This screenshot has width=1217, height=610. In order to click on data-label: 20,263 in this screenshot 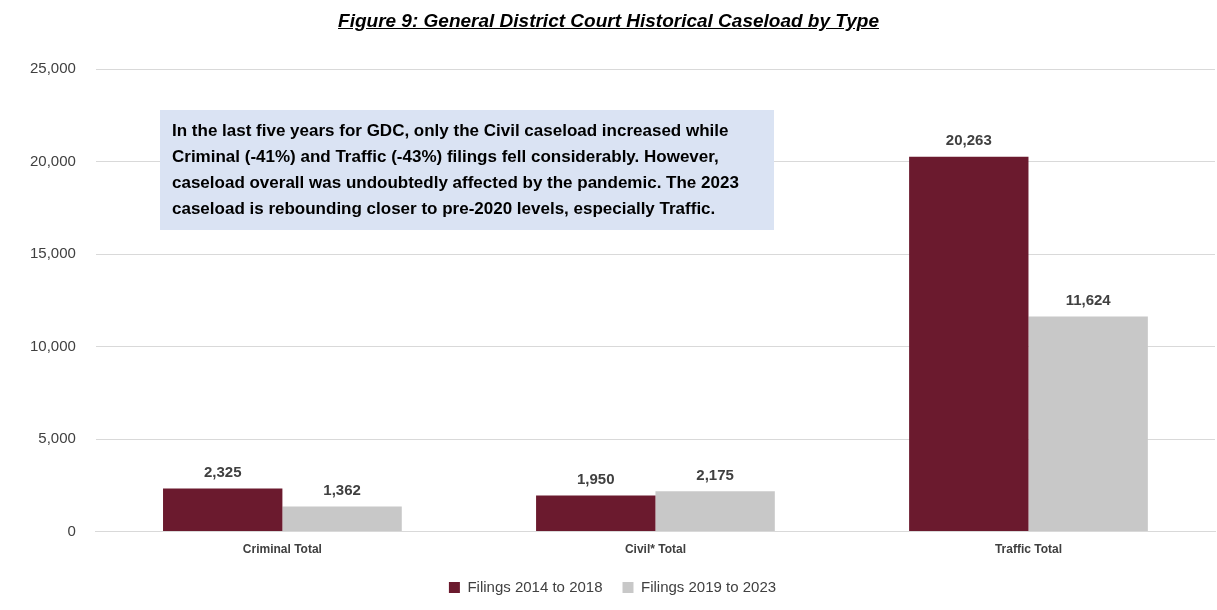, I will do `click(968, 140)`.